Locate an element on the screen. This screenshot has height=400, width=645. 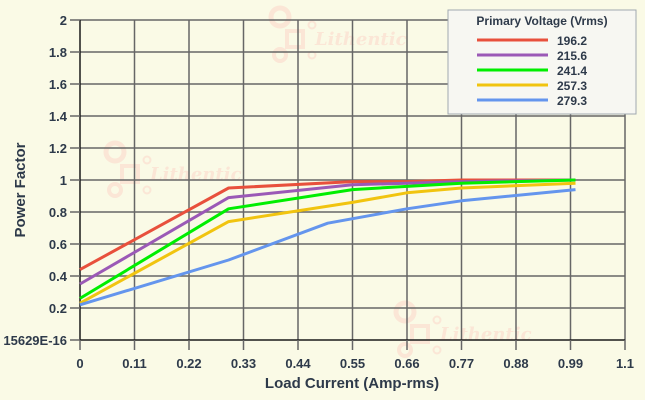
x-tick-label: 0.77 is located at coordinates (461, 363).